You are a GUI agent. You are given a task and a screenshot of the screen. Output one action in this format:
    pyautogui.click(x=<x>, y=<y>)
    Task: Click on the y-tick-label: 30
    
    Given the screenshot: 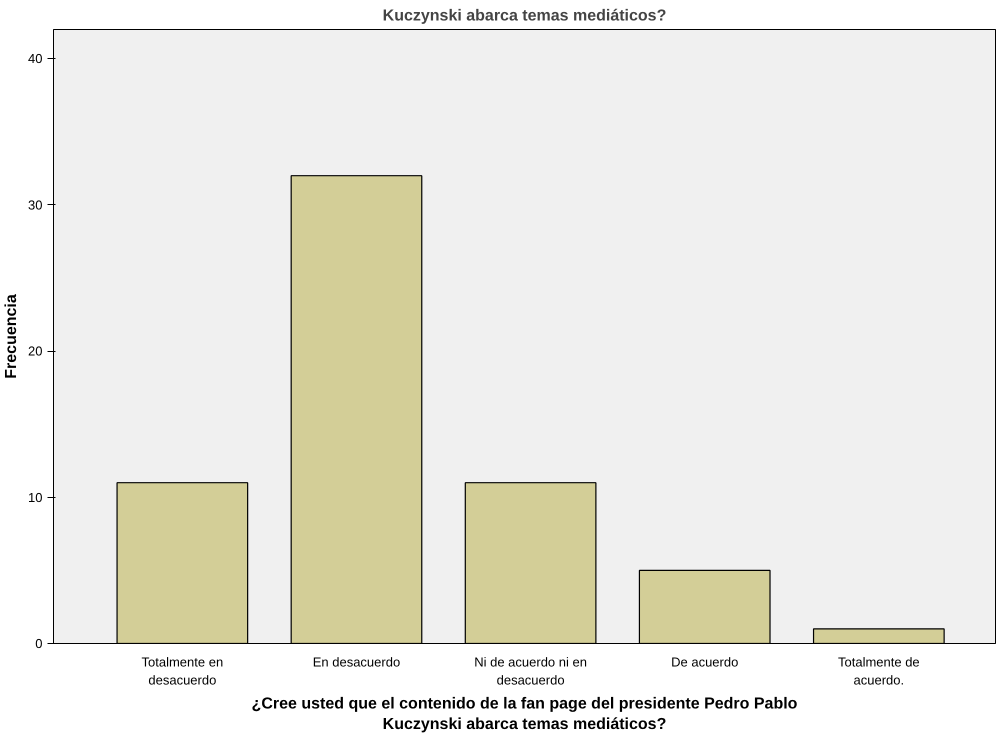 What is the action you would take?
    pyautogui.click(x=35, y=204)
    